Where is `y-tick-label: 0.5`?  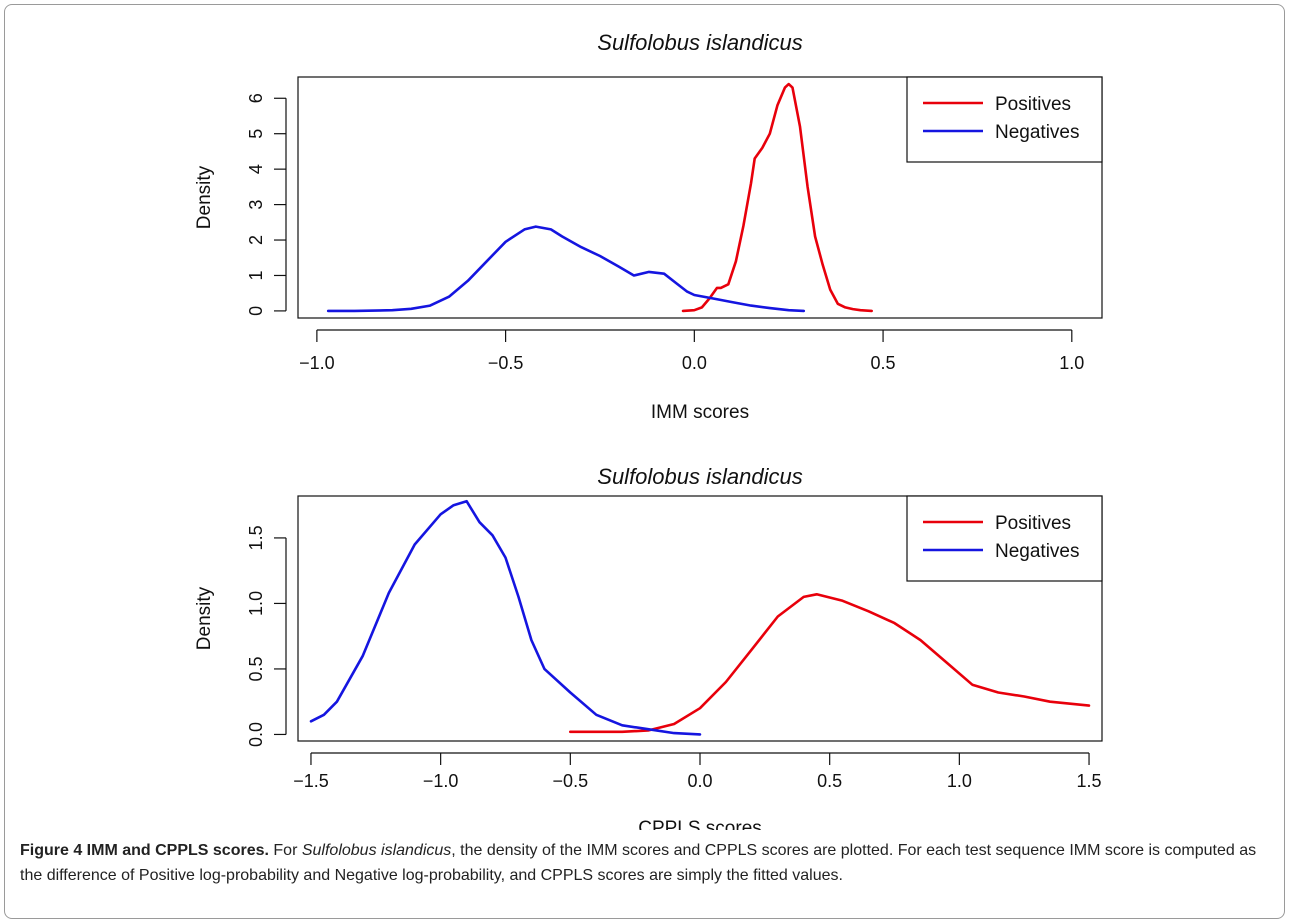 y-tick-label: 0.5 is located at coordinates (256, 668).